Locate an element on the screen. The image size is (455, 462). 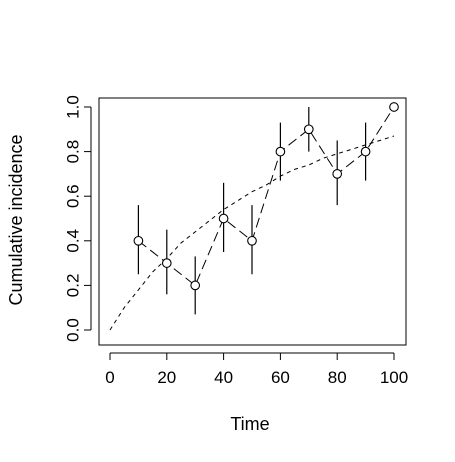
y-tick-label: 0.6 is located at coordinates (73, 196).